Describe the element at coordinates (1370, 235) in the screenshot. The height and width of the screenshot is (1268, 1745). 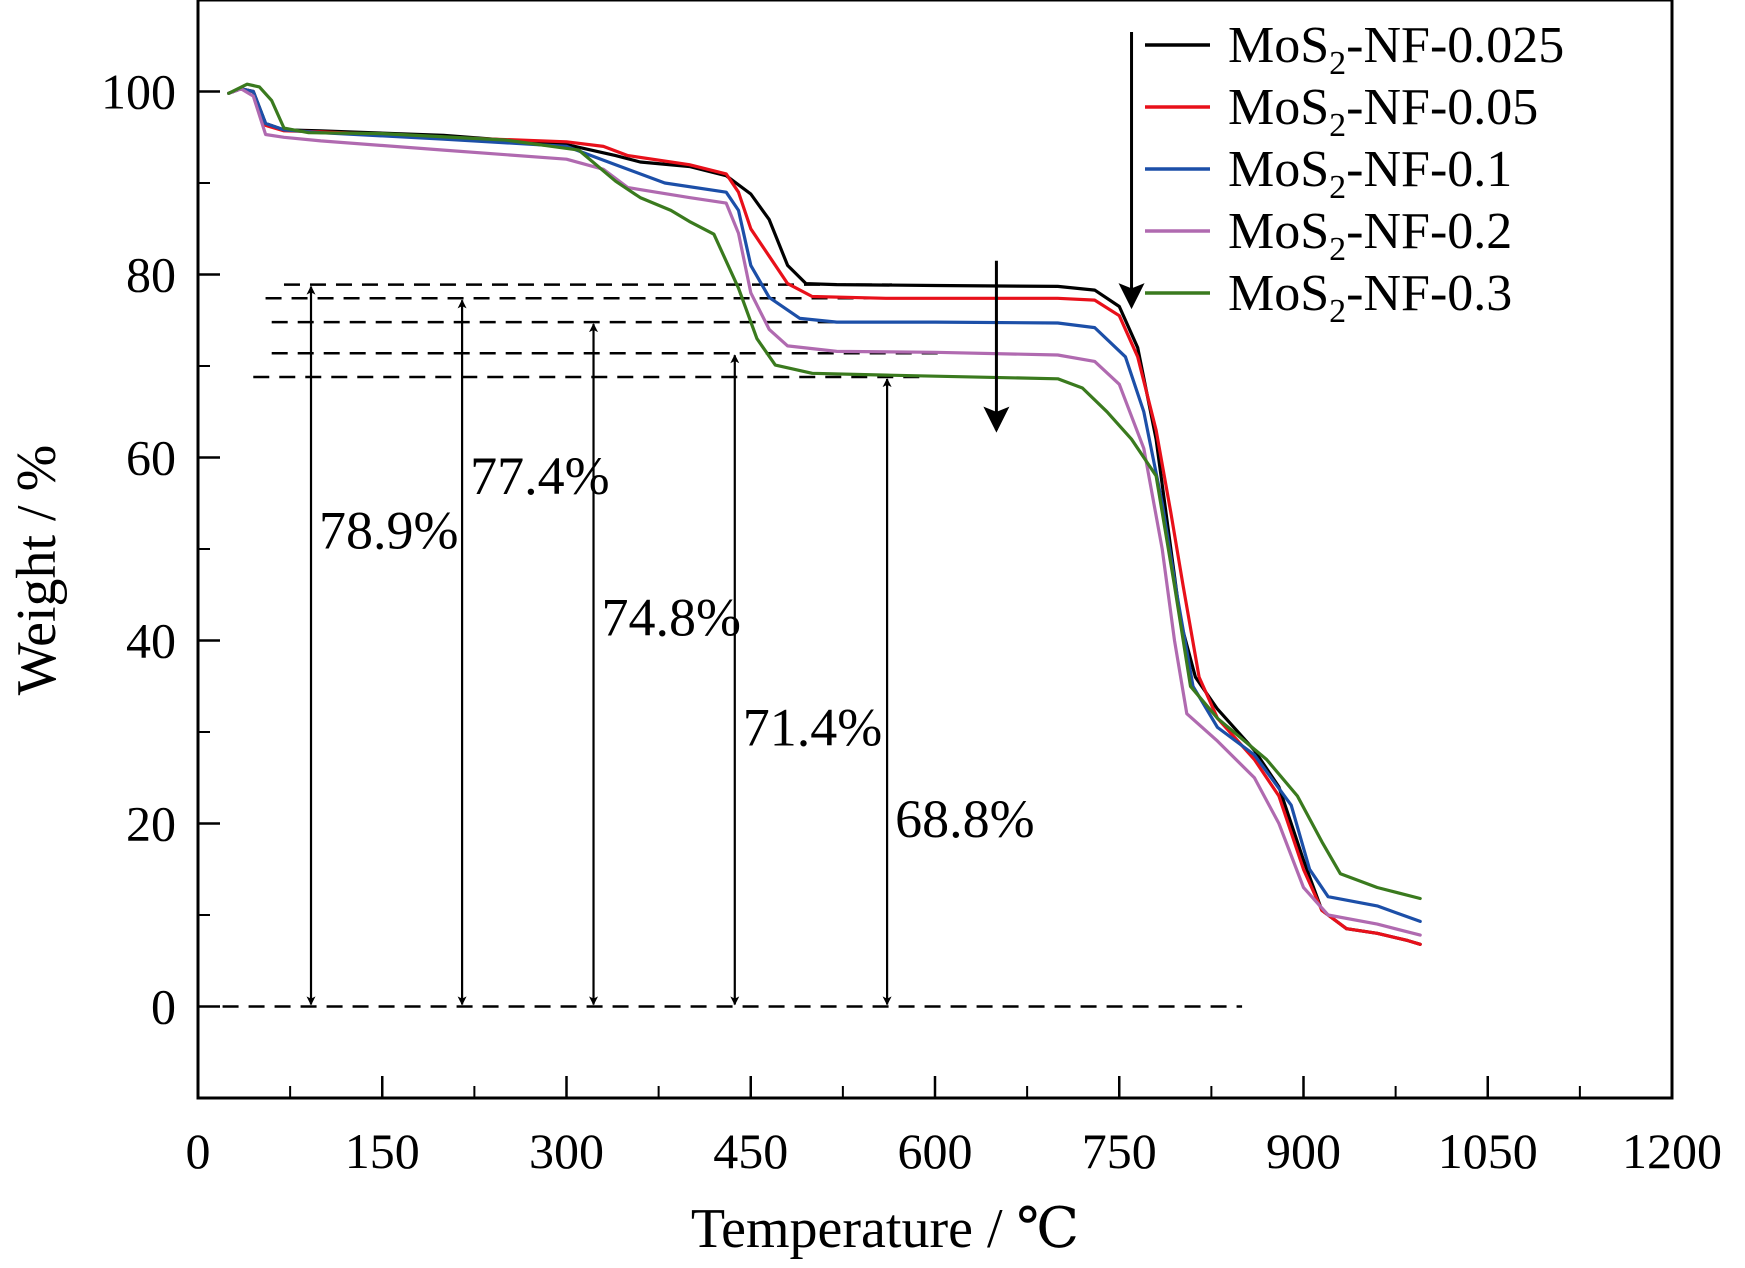
I see `legend-label: MoS2-NF-0.2` at that location.